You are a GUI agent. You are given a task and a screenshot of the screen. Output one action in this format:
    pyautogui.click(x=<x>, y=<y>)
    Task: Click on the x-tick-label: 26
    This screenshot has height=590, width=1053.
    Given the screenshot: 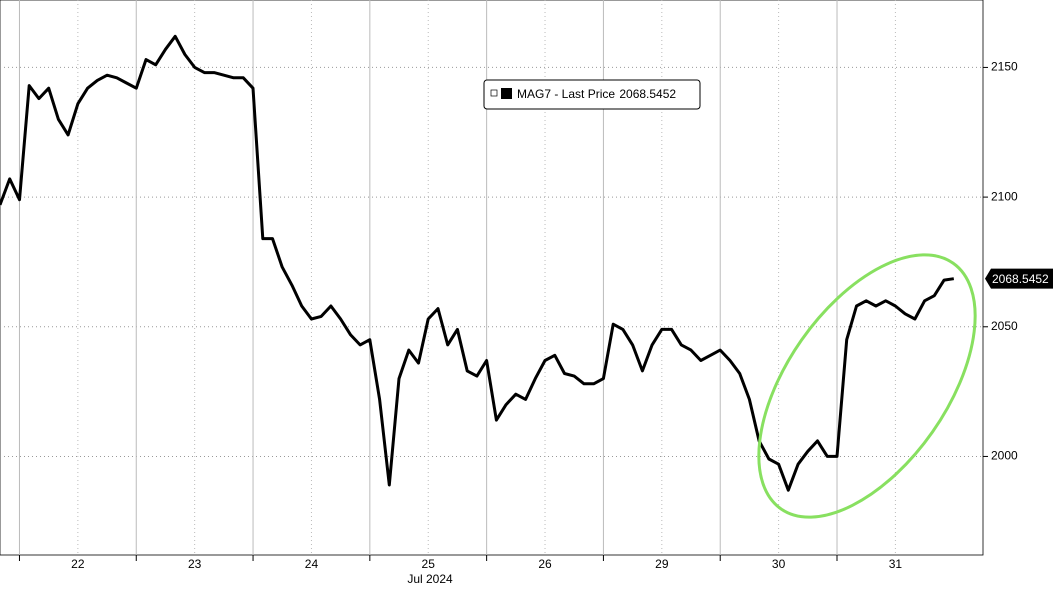 What is the action you would take?
    pyautogui.click(x=545, y=564)
    